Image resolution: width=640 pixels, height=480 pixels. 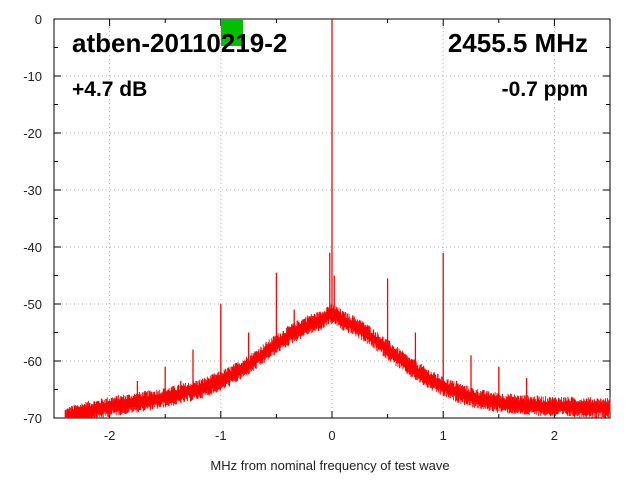 What do you see at coordinates (109, 89) in the screenshot?
I see `gain-annotation: +4.7 dB` at bounding box center [109, 89].